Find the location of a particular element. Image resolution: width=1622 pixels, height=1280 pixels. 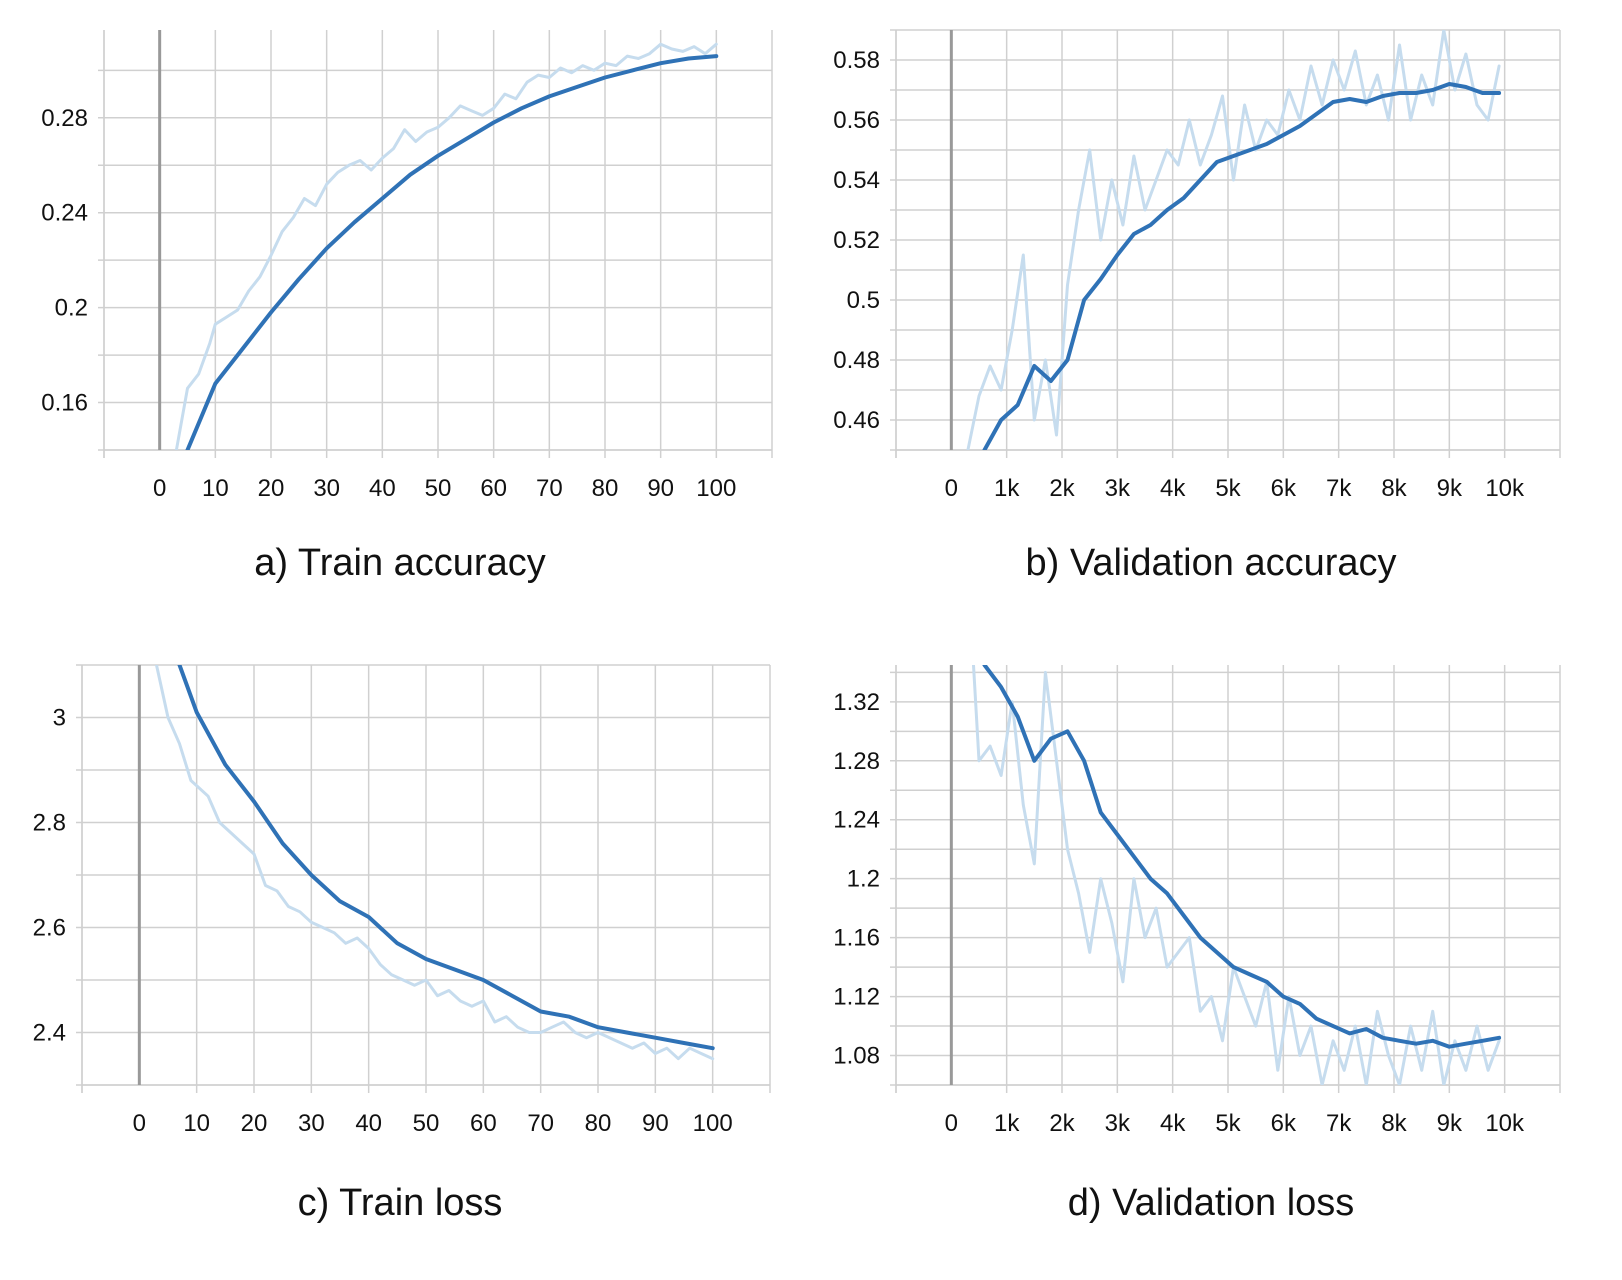

y-tick-label: 2.8 is located at coordinates (49, 823).